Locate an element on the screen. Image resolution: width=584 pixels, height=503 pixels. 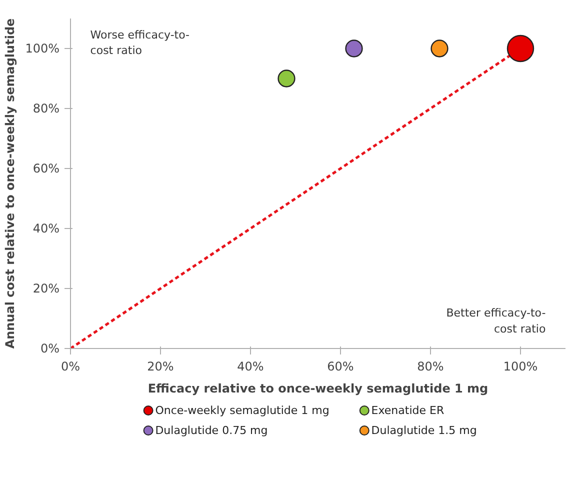
legend-label: Exenatide ER is located at coordinates (407, 410).